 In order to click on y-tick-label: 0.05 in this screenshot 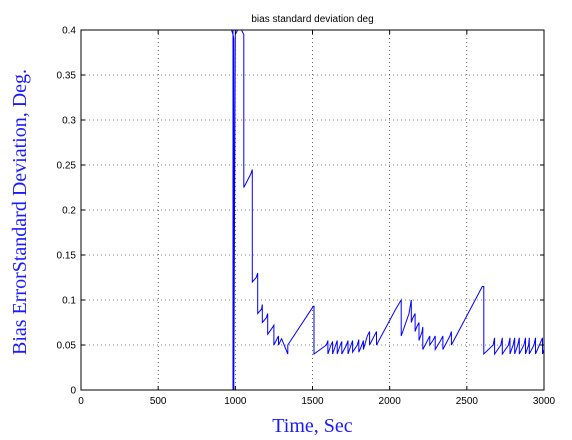, I will do `click(67, 346)`.